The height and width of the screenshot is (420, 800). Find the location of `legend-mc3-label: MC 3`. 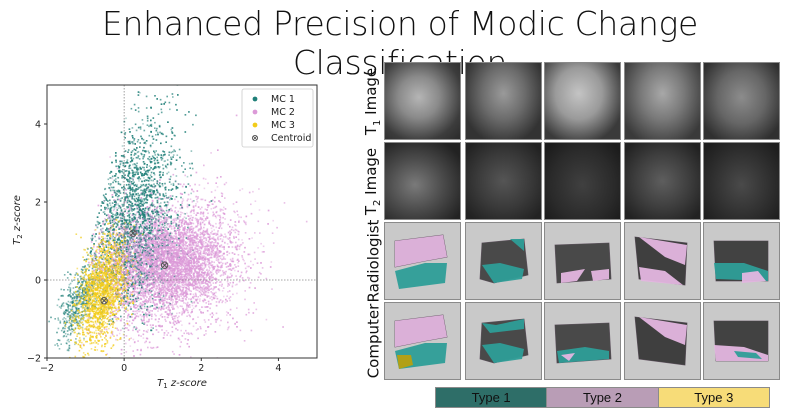

legend-mc3-label: MC 3 is located at coordinates (283, 125).